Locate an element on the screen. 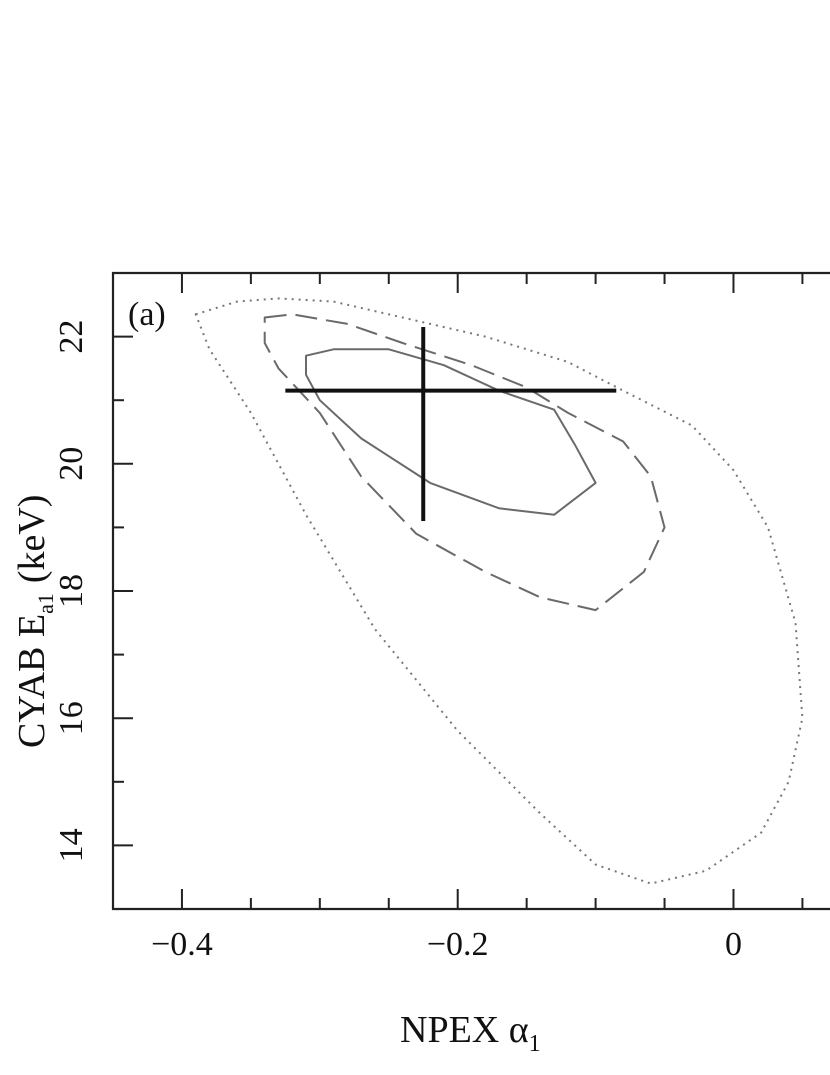 Image resolution: width=830 pixels, height=1075 pixels. contour-solid is located at coordinates (451, 432).